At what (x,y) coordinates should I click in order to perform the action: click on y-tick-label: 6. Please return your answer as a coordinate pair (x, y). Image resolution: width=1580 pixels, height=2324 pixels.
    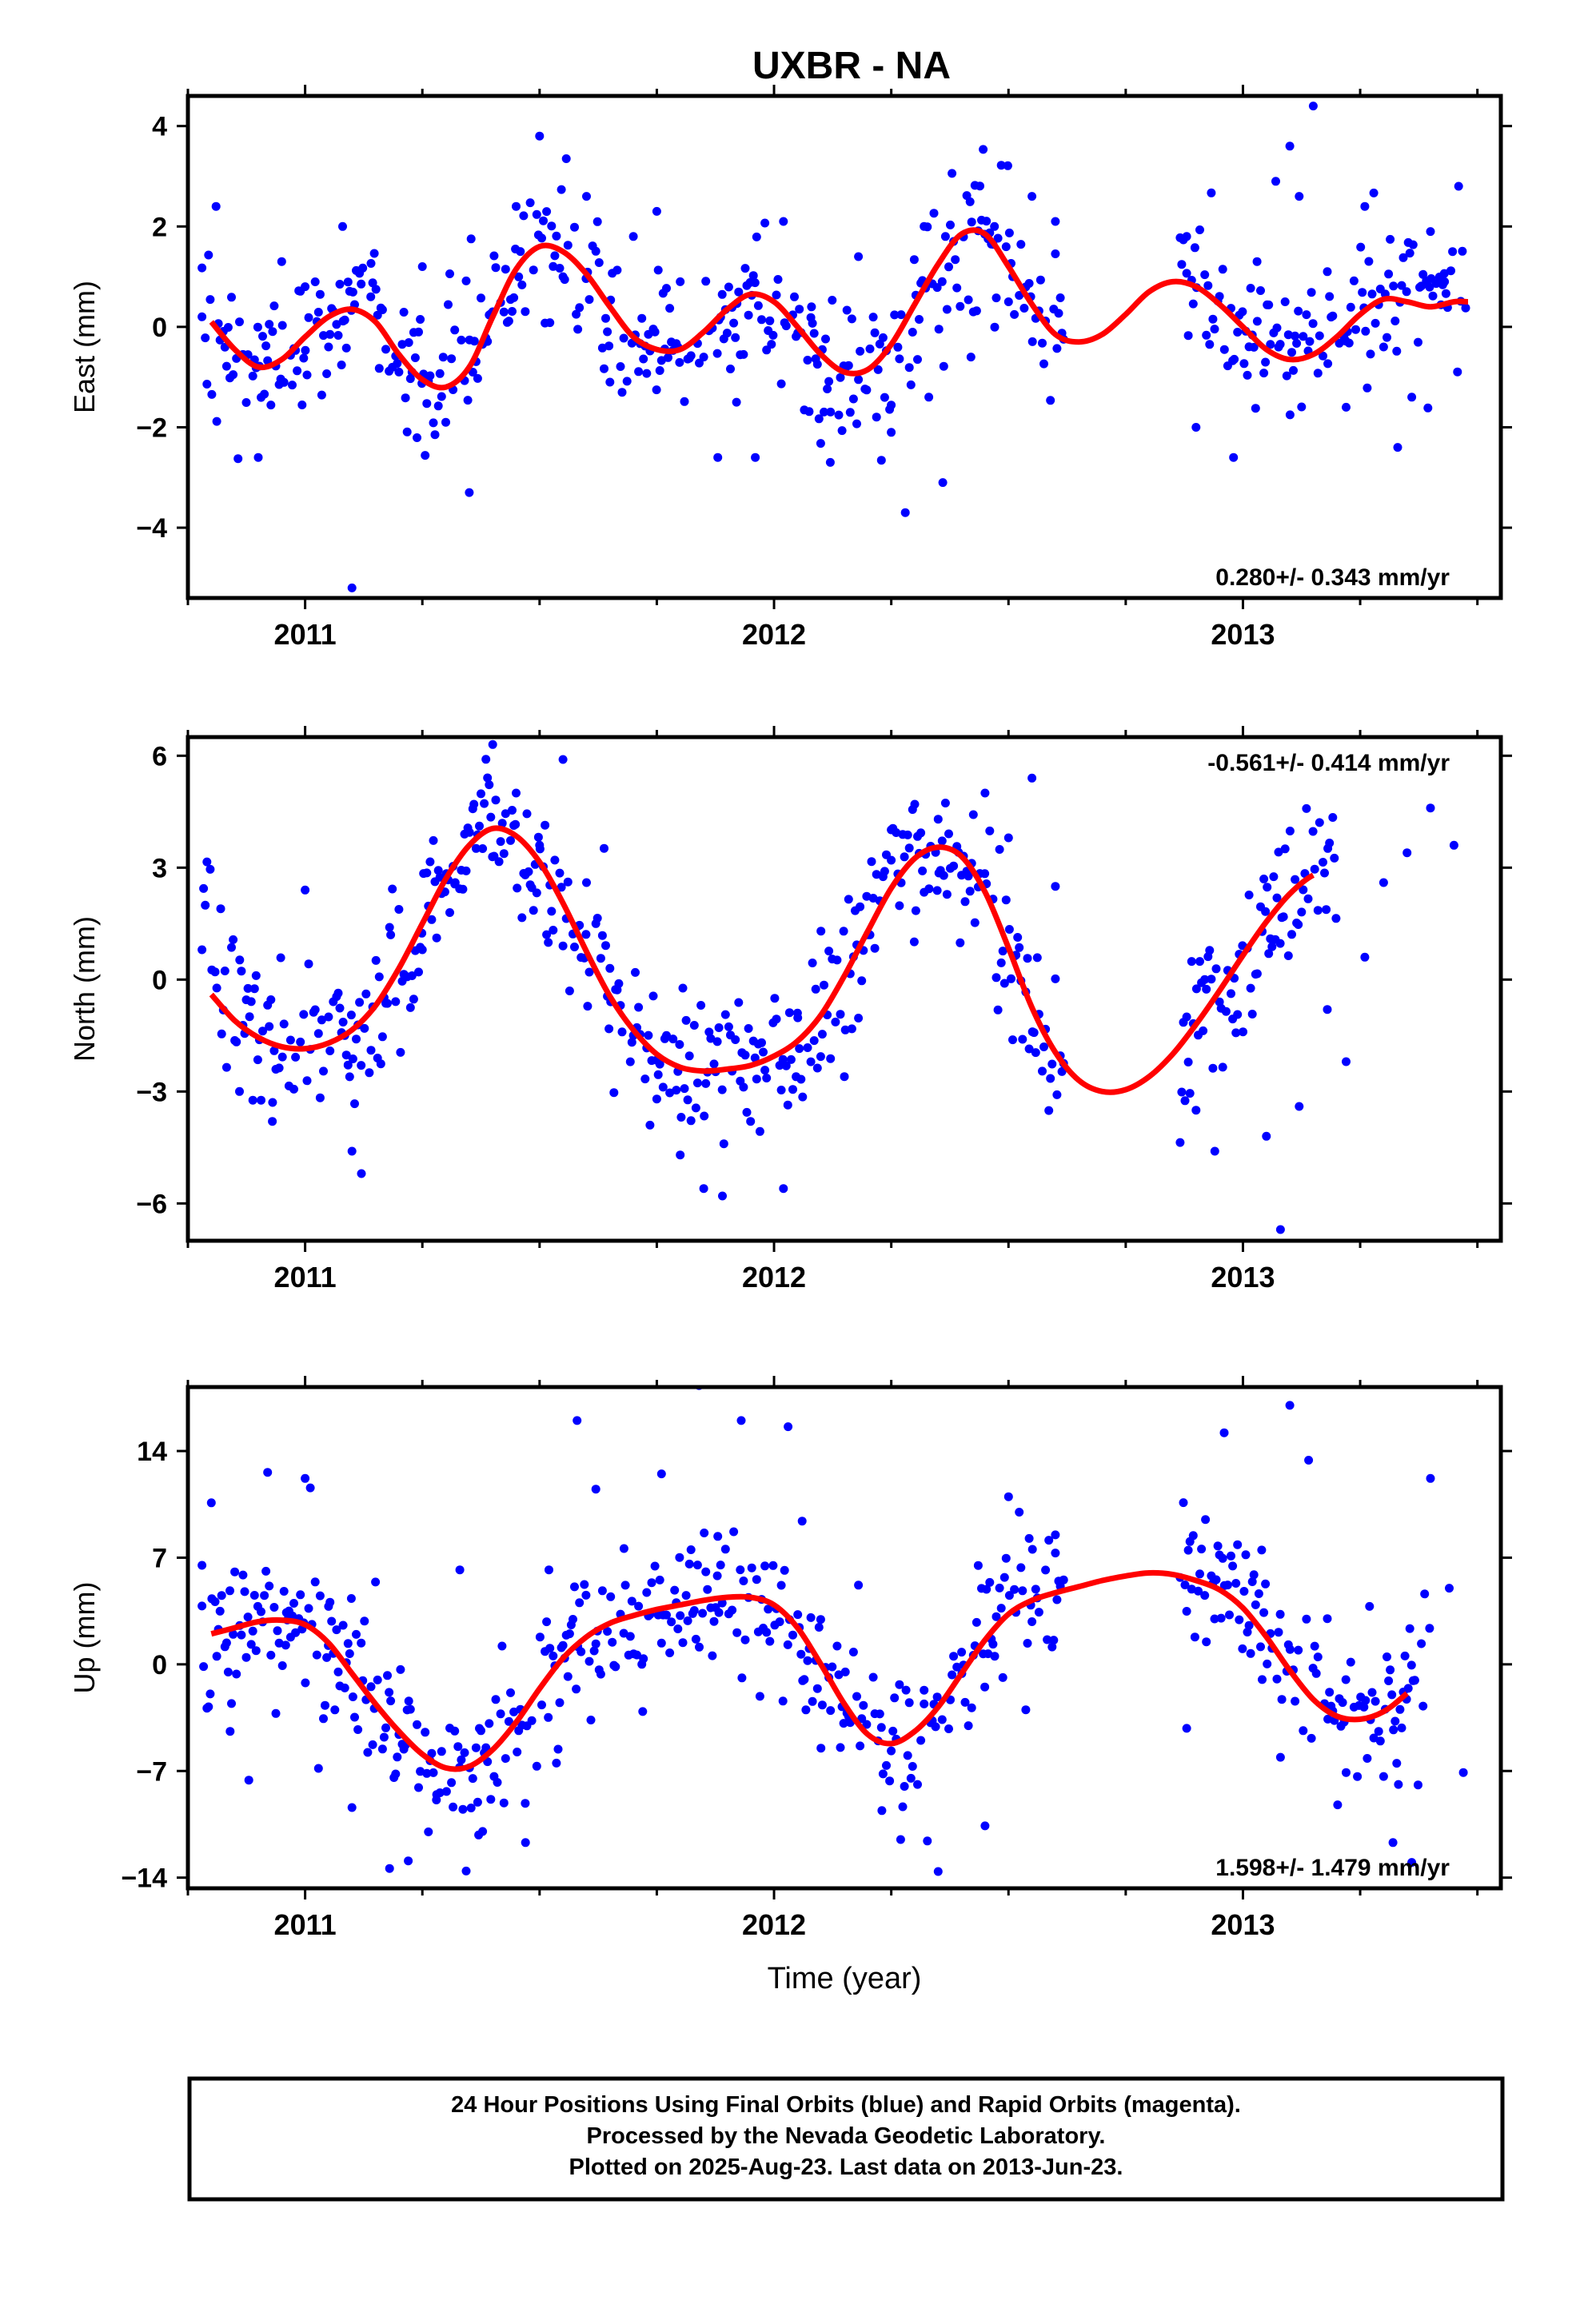
    Looking at the image, I should click on (160, 756).